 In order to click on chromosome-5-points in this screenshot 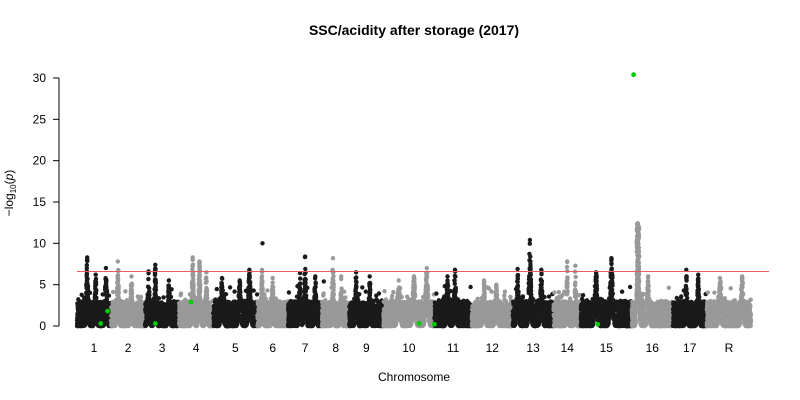, I will do `click(235, 298)`.